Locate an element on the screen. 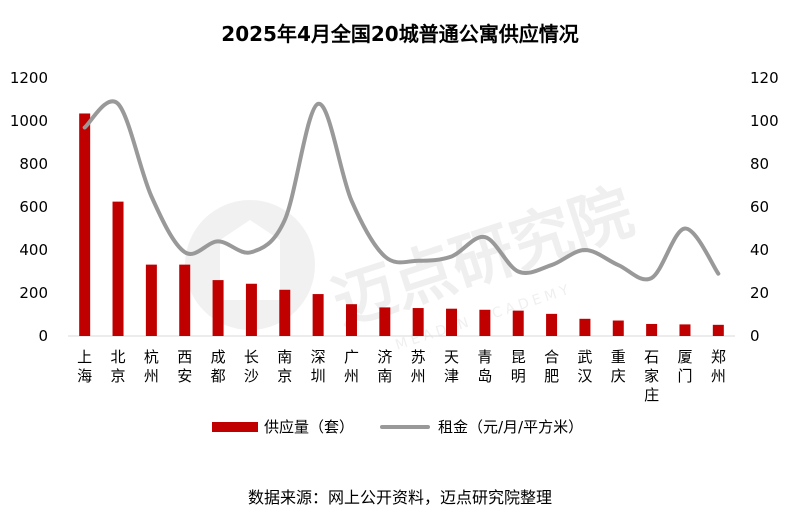  category-label: 门 is located at coordinates (684, 376).